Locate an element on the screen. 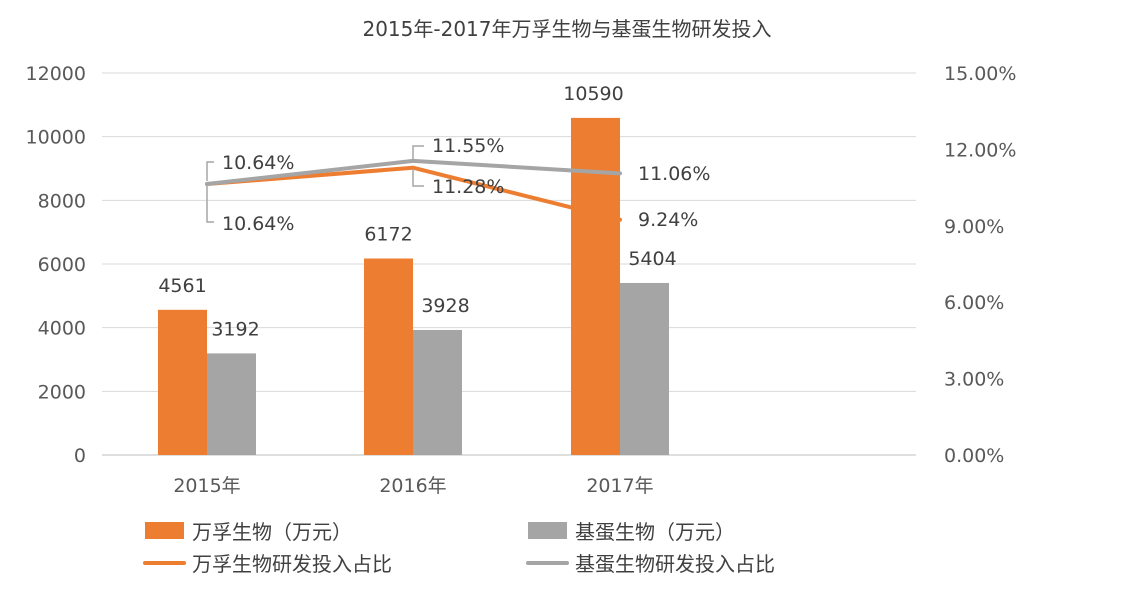 The image size is (1134, 596). x-tick-label: 2016年 is located at coordinates (412, 486).